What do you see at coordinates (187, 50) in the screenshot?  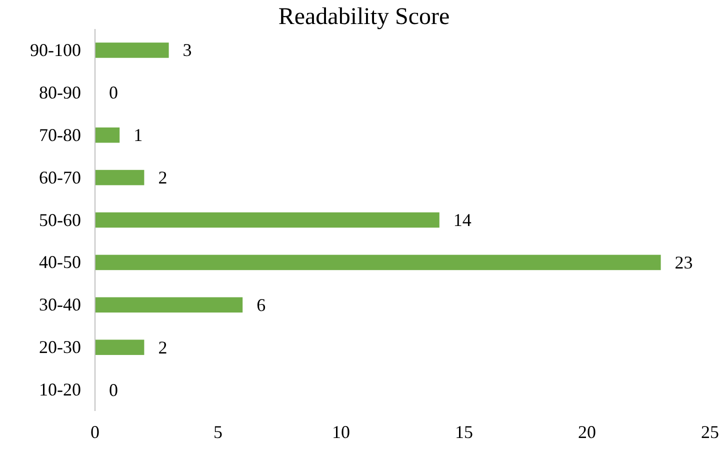 I see `data-label: 3` at bounding box center [187, 50].